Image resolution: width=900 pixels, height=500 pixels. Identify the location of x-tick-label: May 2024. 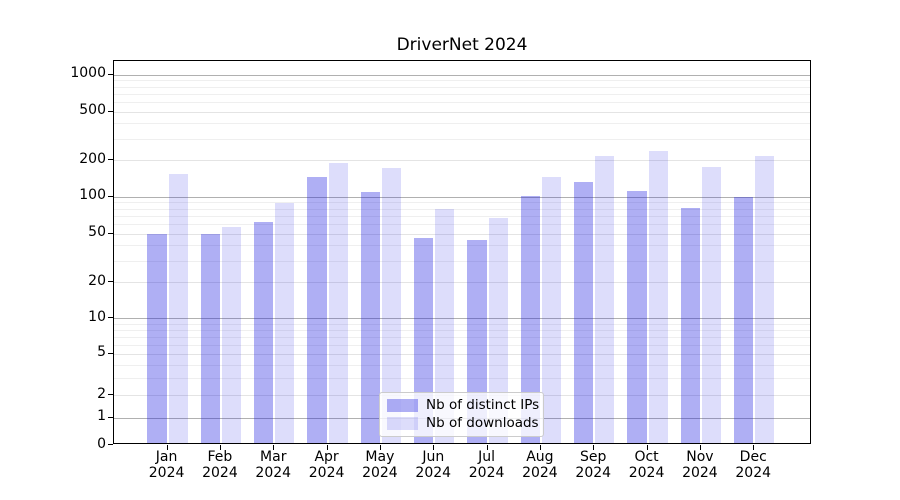
(380, 465).